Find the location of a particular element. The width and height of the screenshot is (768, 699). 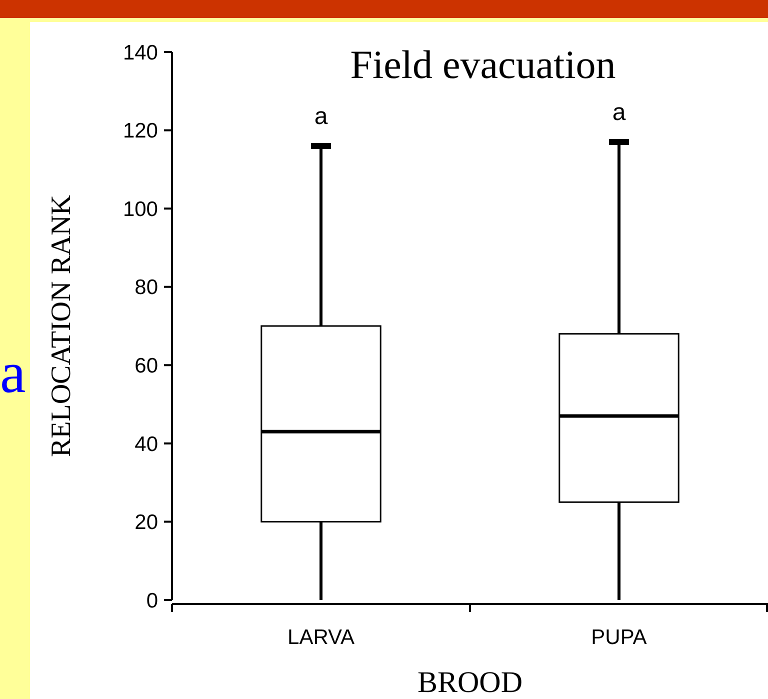

x-axis-title: BROOD is located at coordinates (470, 682).